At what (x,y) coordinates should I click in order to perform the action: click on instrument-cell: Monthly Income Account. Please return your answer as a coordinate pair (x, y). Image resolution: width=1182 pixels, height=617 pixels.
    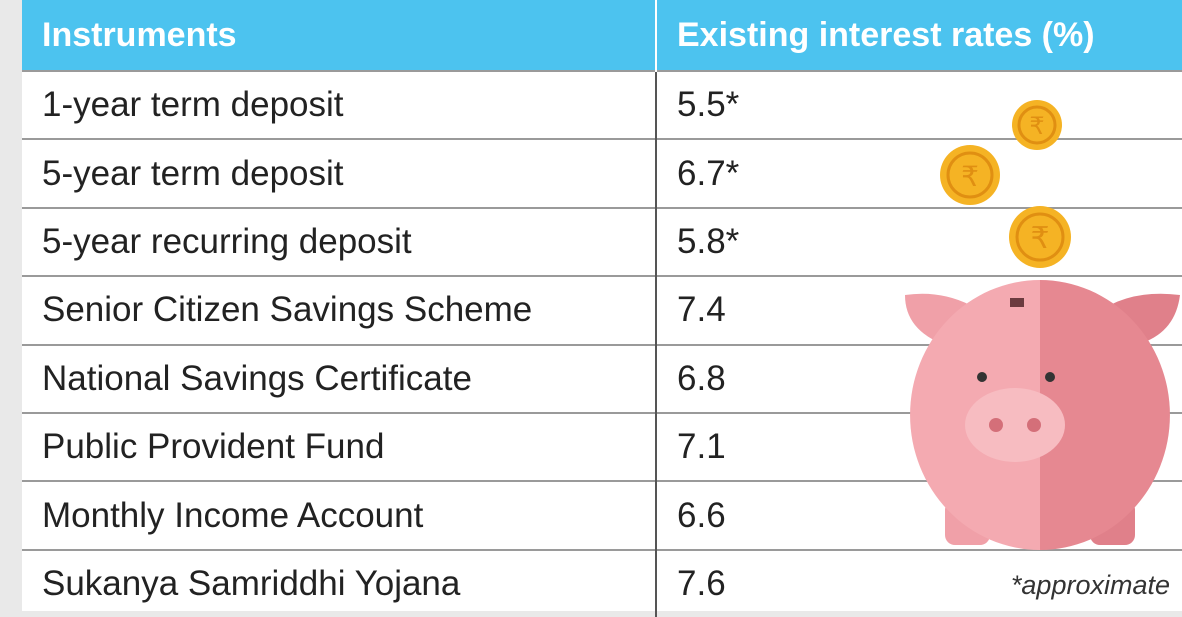
    Looking at the image, I should click on (339, 515).